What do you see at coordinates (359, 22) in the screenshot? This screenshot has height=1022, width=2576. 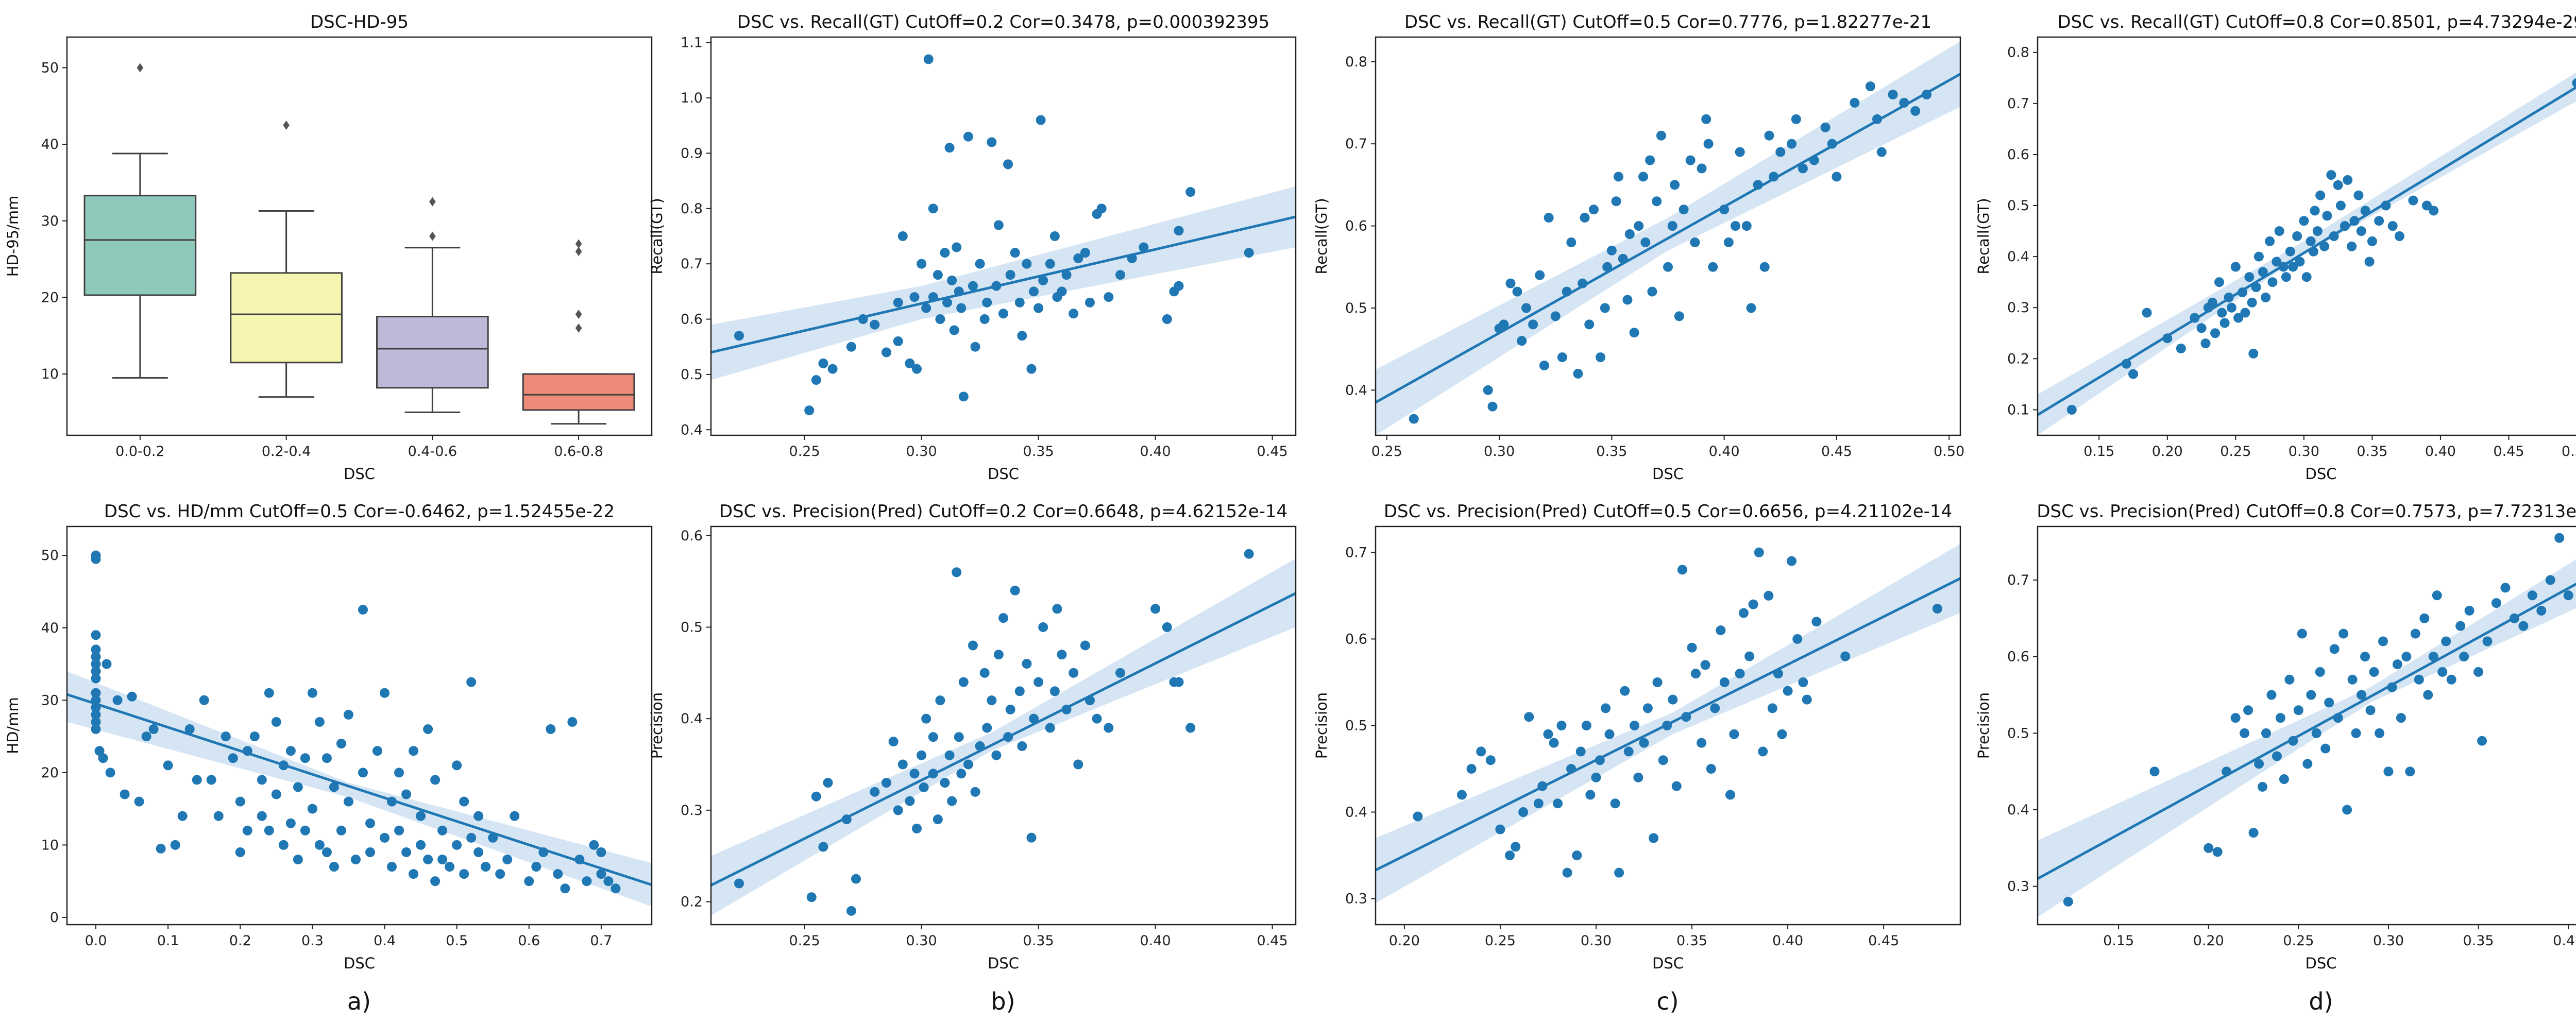 I see `chart-title: DSC-HD-95` at bounding box center [359, 22].